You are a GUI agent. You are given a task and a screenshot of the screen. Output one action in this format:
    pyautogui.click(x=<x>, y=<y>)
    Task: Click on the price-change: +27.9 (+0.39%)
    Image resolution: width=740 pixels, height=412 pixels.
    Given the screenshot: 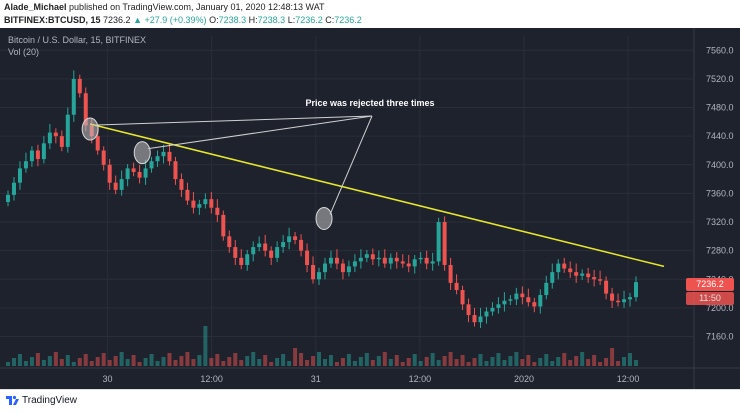 What is the action you would take?
    pyautogui.click(x=175, y=20)
    